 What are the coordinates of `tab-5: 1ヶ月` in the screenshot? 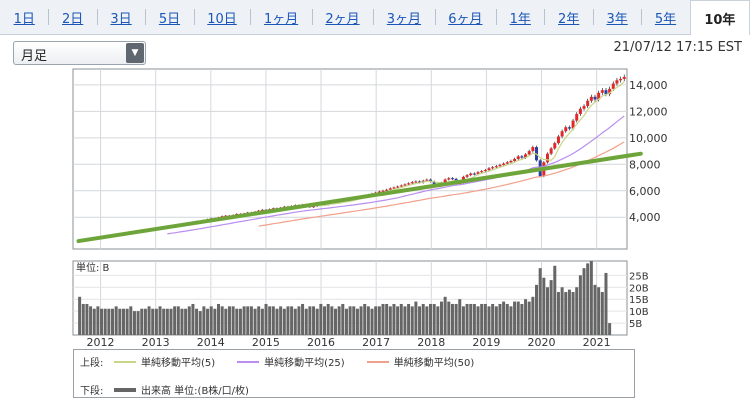 It's located at (280, 17).